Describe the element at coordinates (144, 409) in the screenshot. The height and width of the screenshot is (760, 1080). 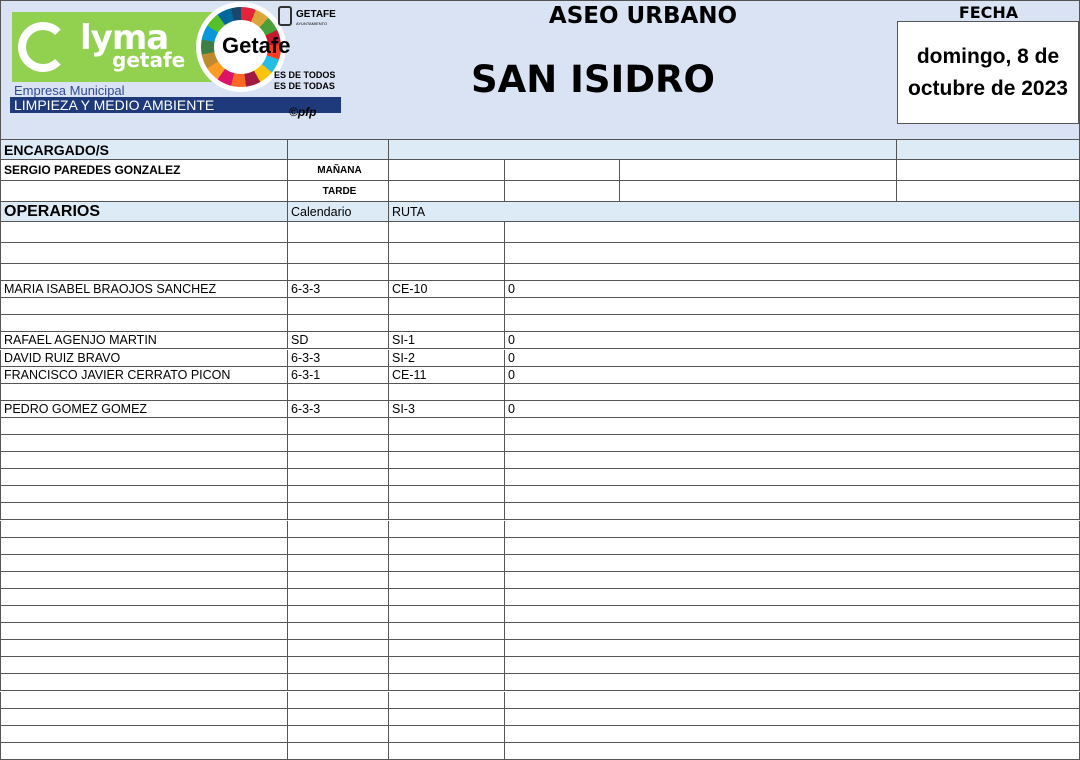
I see `worker-name: PEDRO GOMEZ GOMEZ` at that location.